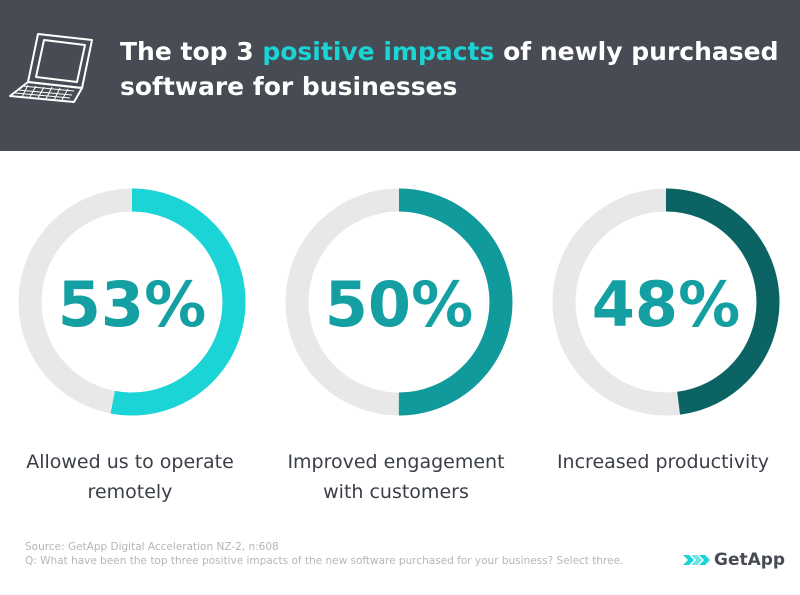 This screenshot has height=595, width=800. I want to click on title-highlight: positive impacts, so click(378, 51).